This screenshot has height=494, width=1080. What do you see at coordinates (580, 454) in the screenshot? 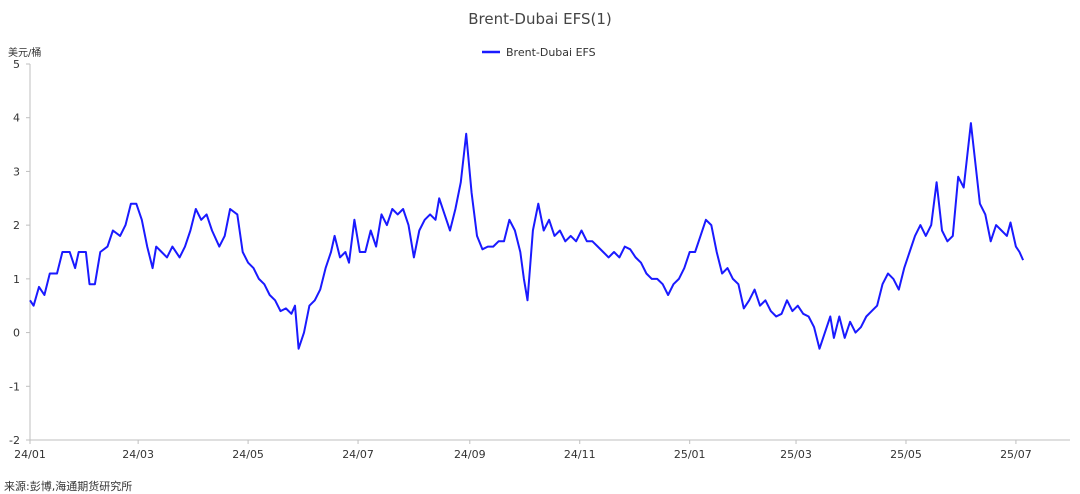
I see `x-tick-label: 24/11` at bounding box center [580, 454].